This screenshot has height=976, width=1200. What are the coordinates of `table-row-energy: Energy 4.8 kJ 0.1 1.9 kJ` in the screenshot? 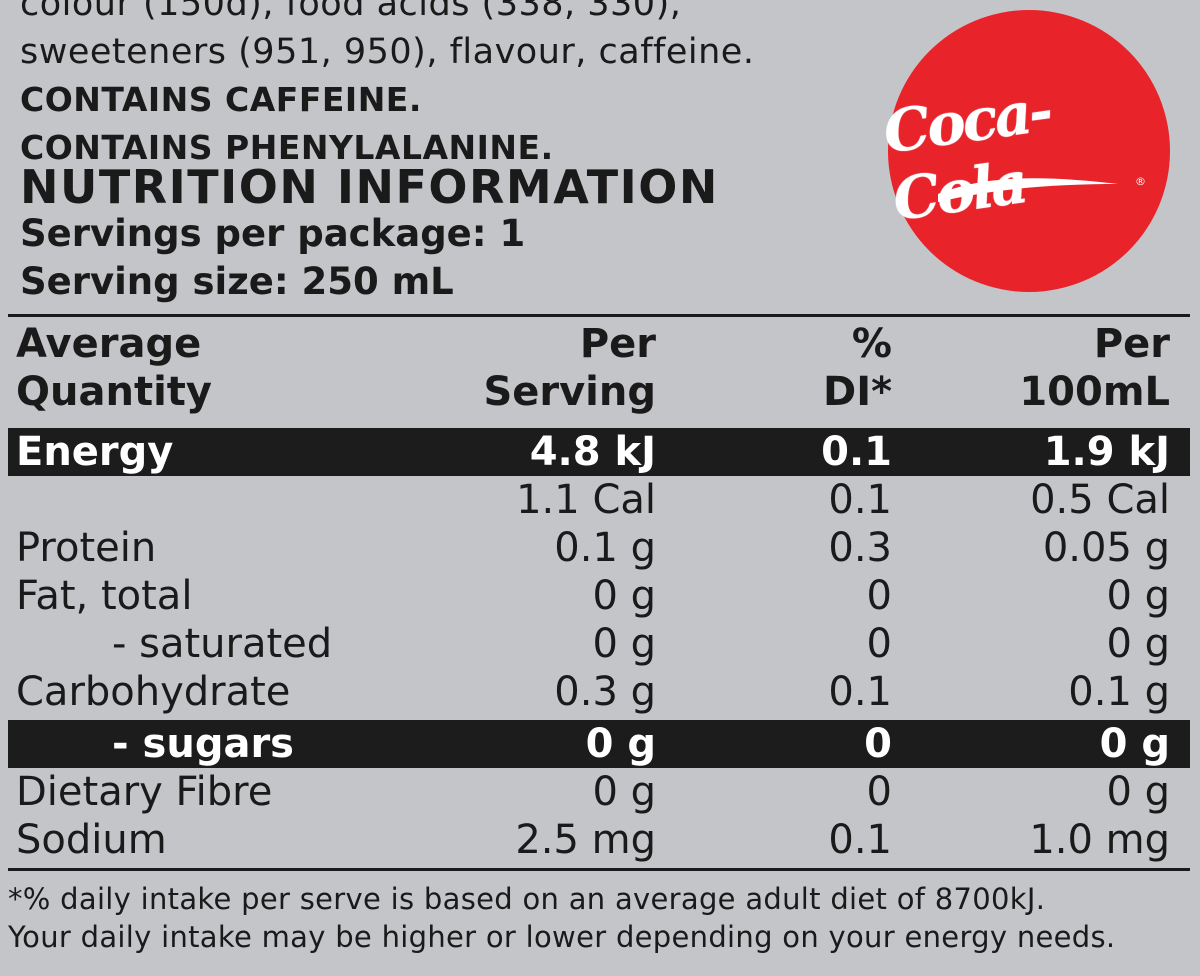 It's located at (599, 452).